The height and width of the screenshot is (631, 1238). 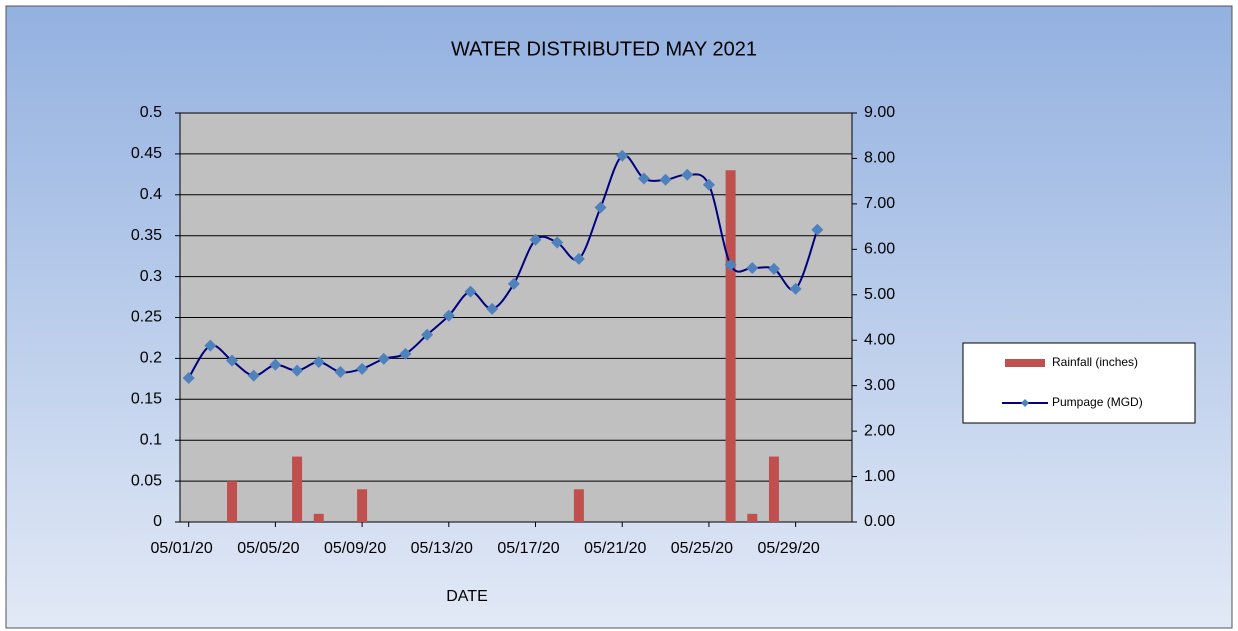 I want to click on y2-tick-label: 1.00, so click(x=879, y=476).